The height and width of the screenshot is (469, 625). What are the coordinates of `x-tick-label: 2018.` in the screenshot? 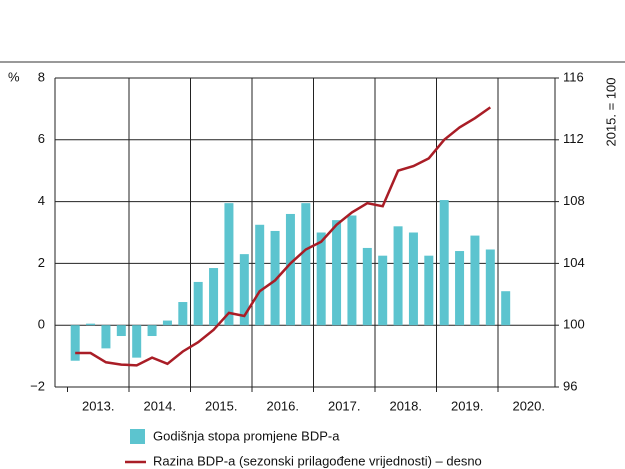 It's located at (405, 405).